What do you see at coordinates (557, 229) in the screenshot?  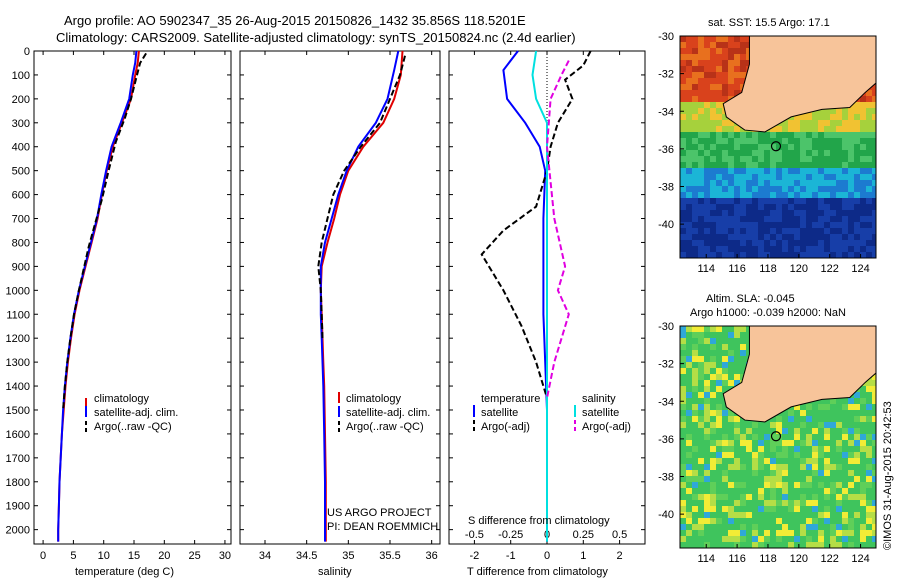 I see `series-s-argo-adj-` at bounding box center [557, 229].